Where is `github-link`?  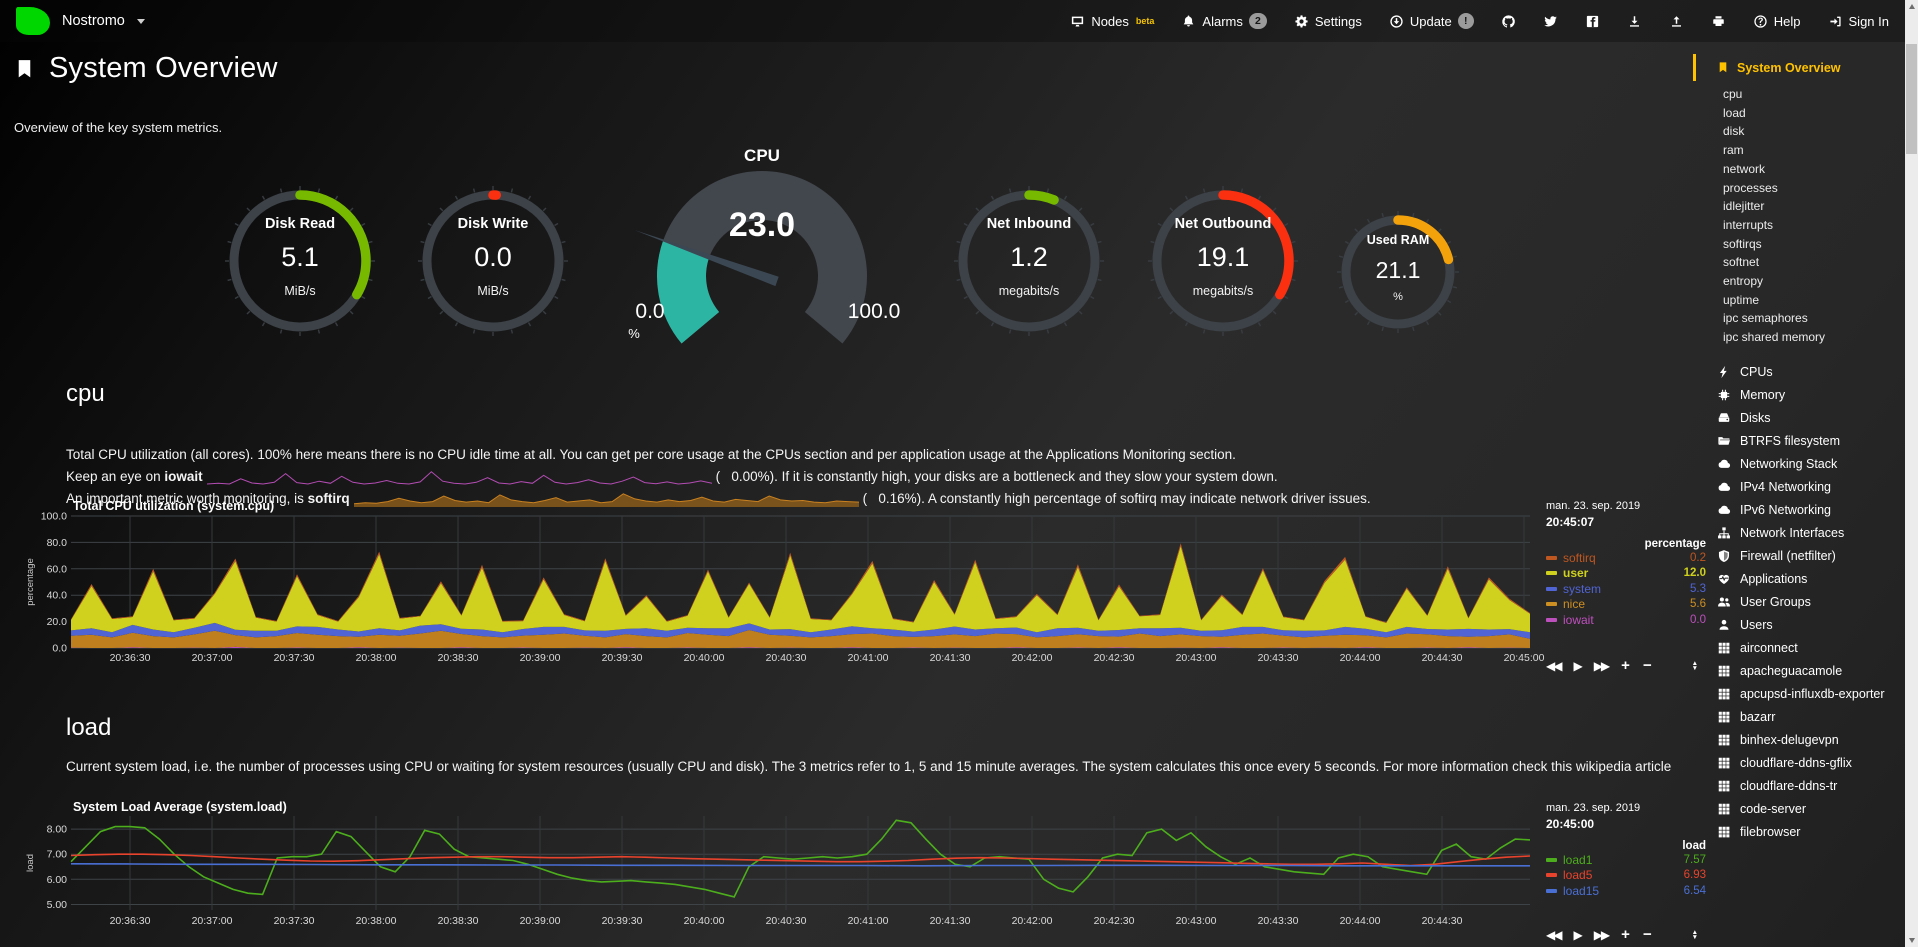
github-link is located at coordinates (1508, 21).